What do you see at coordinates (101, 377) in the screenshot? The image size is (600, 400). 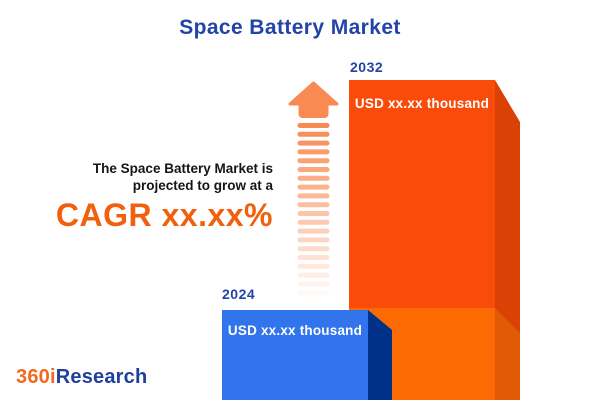 I see `brand-logo-suffix: Research` at bounding box center [101, 377].